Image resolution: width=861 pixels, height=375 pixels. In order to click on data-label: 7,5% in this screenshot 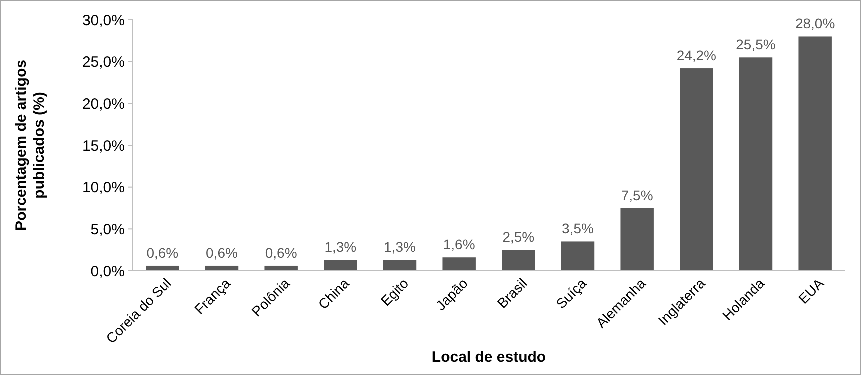, I will do `click(637, 195)`.